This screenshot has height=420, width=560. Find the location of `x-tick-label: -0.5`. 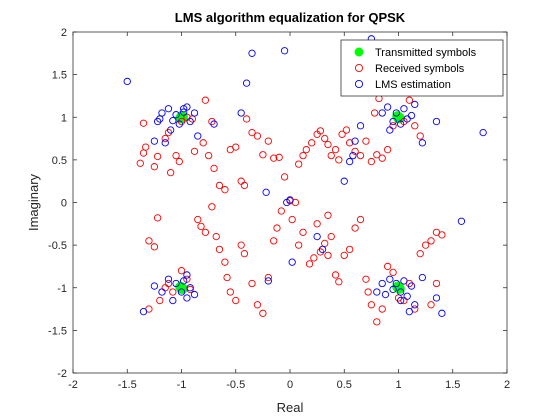

x-tick-label: -0.5 is located at coordinates (235, 385).